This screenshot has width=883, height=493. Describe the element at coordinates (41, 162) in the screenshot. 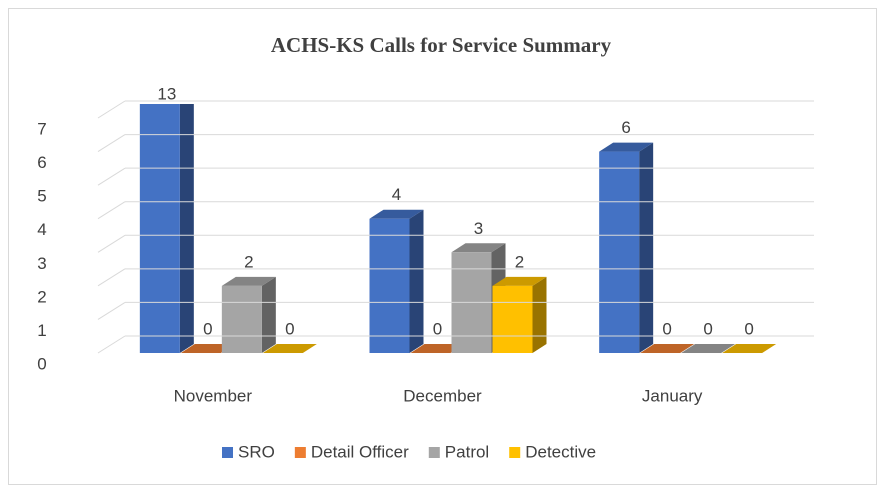

I see `y-tick-label: 6` at that location.